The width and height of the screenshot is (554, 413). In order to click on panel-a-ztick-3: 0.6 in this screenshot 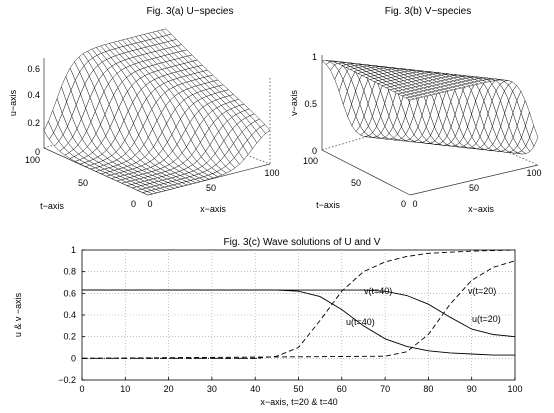, I will do `click(33, 69)`.